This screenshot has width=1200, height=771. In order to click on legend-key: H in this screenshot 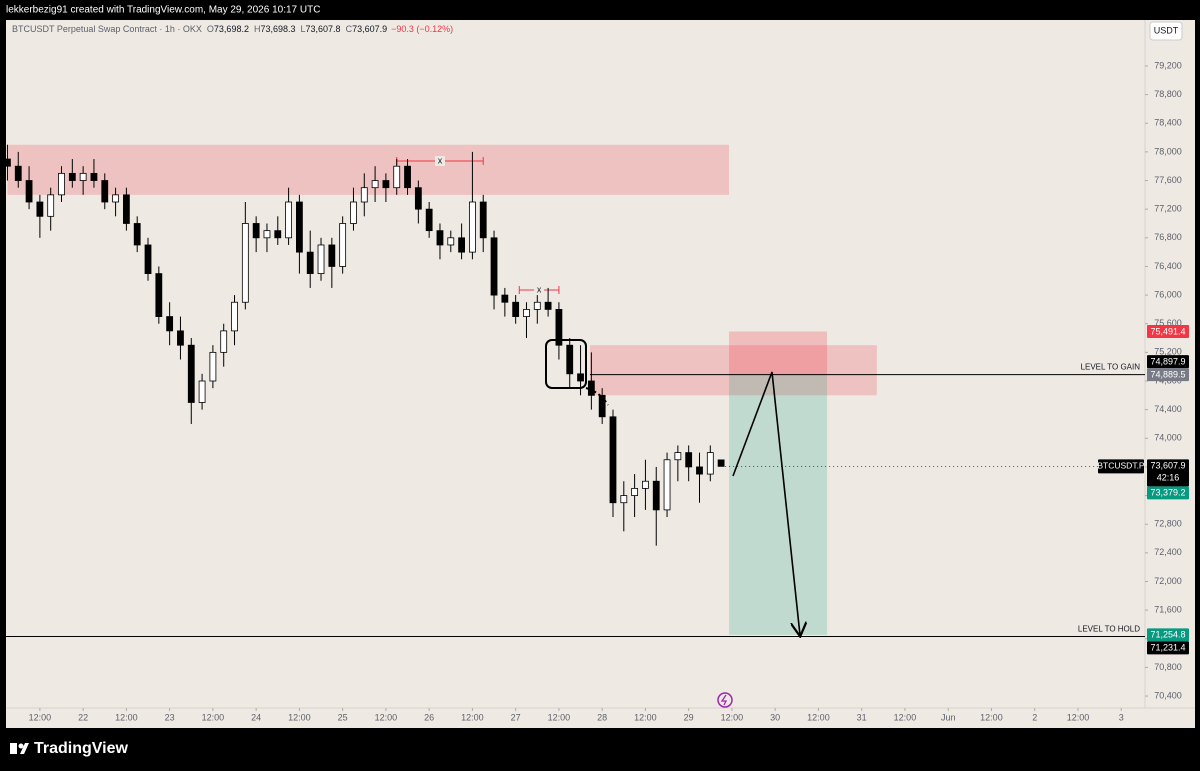, I will do `click(257, 29)`.